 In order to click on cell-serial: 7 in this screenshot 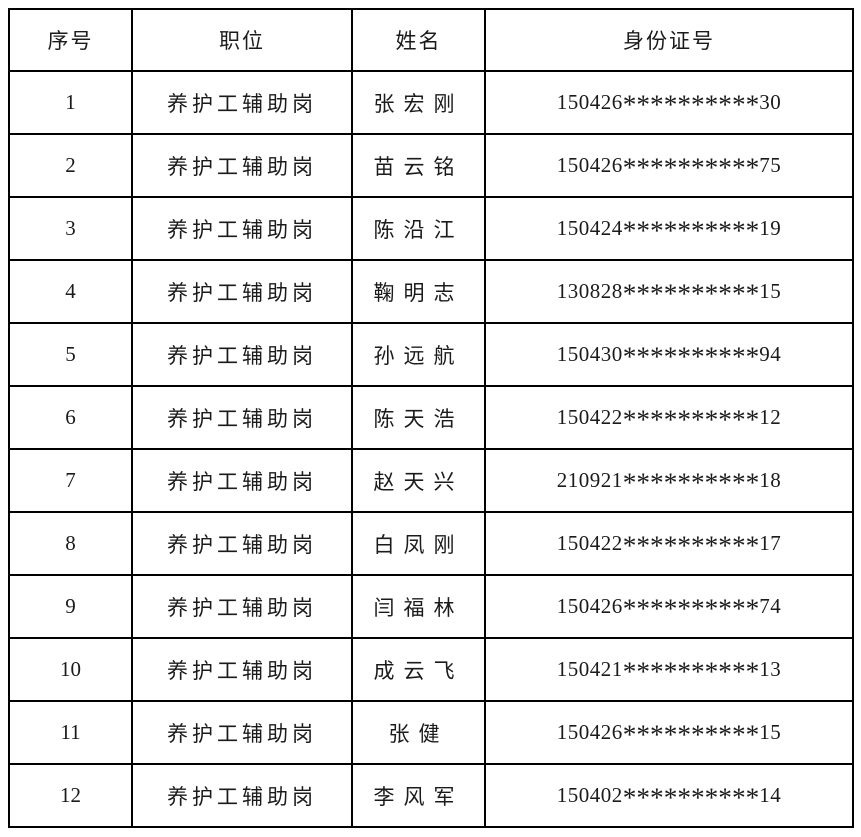, I will do `click(70, 480)`.